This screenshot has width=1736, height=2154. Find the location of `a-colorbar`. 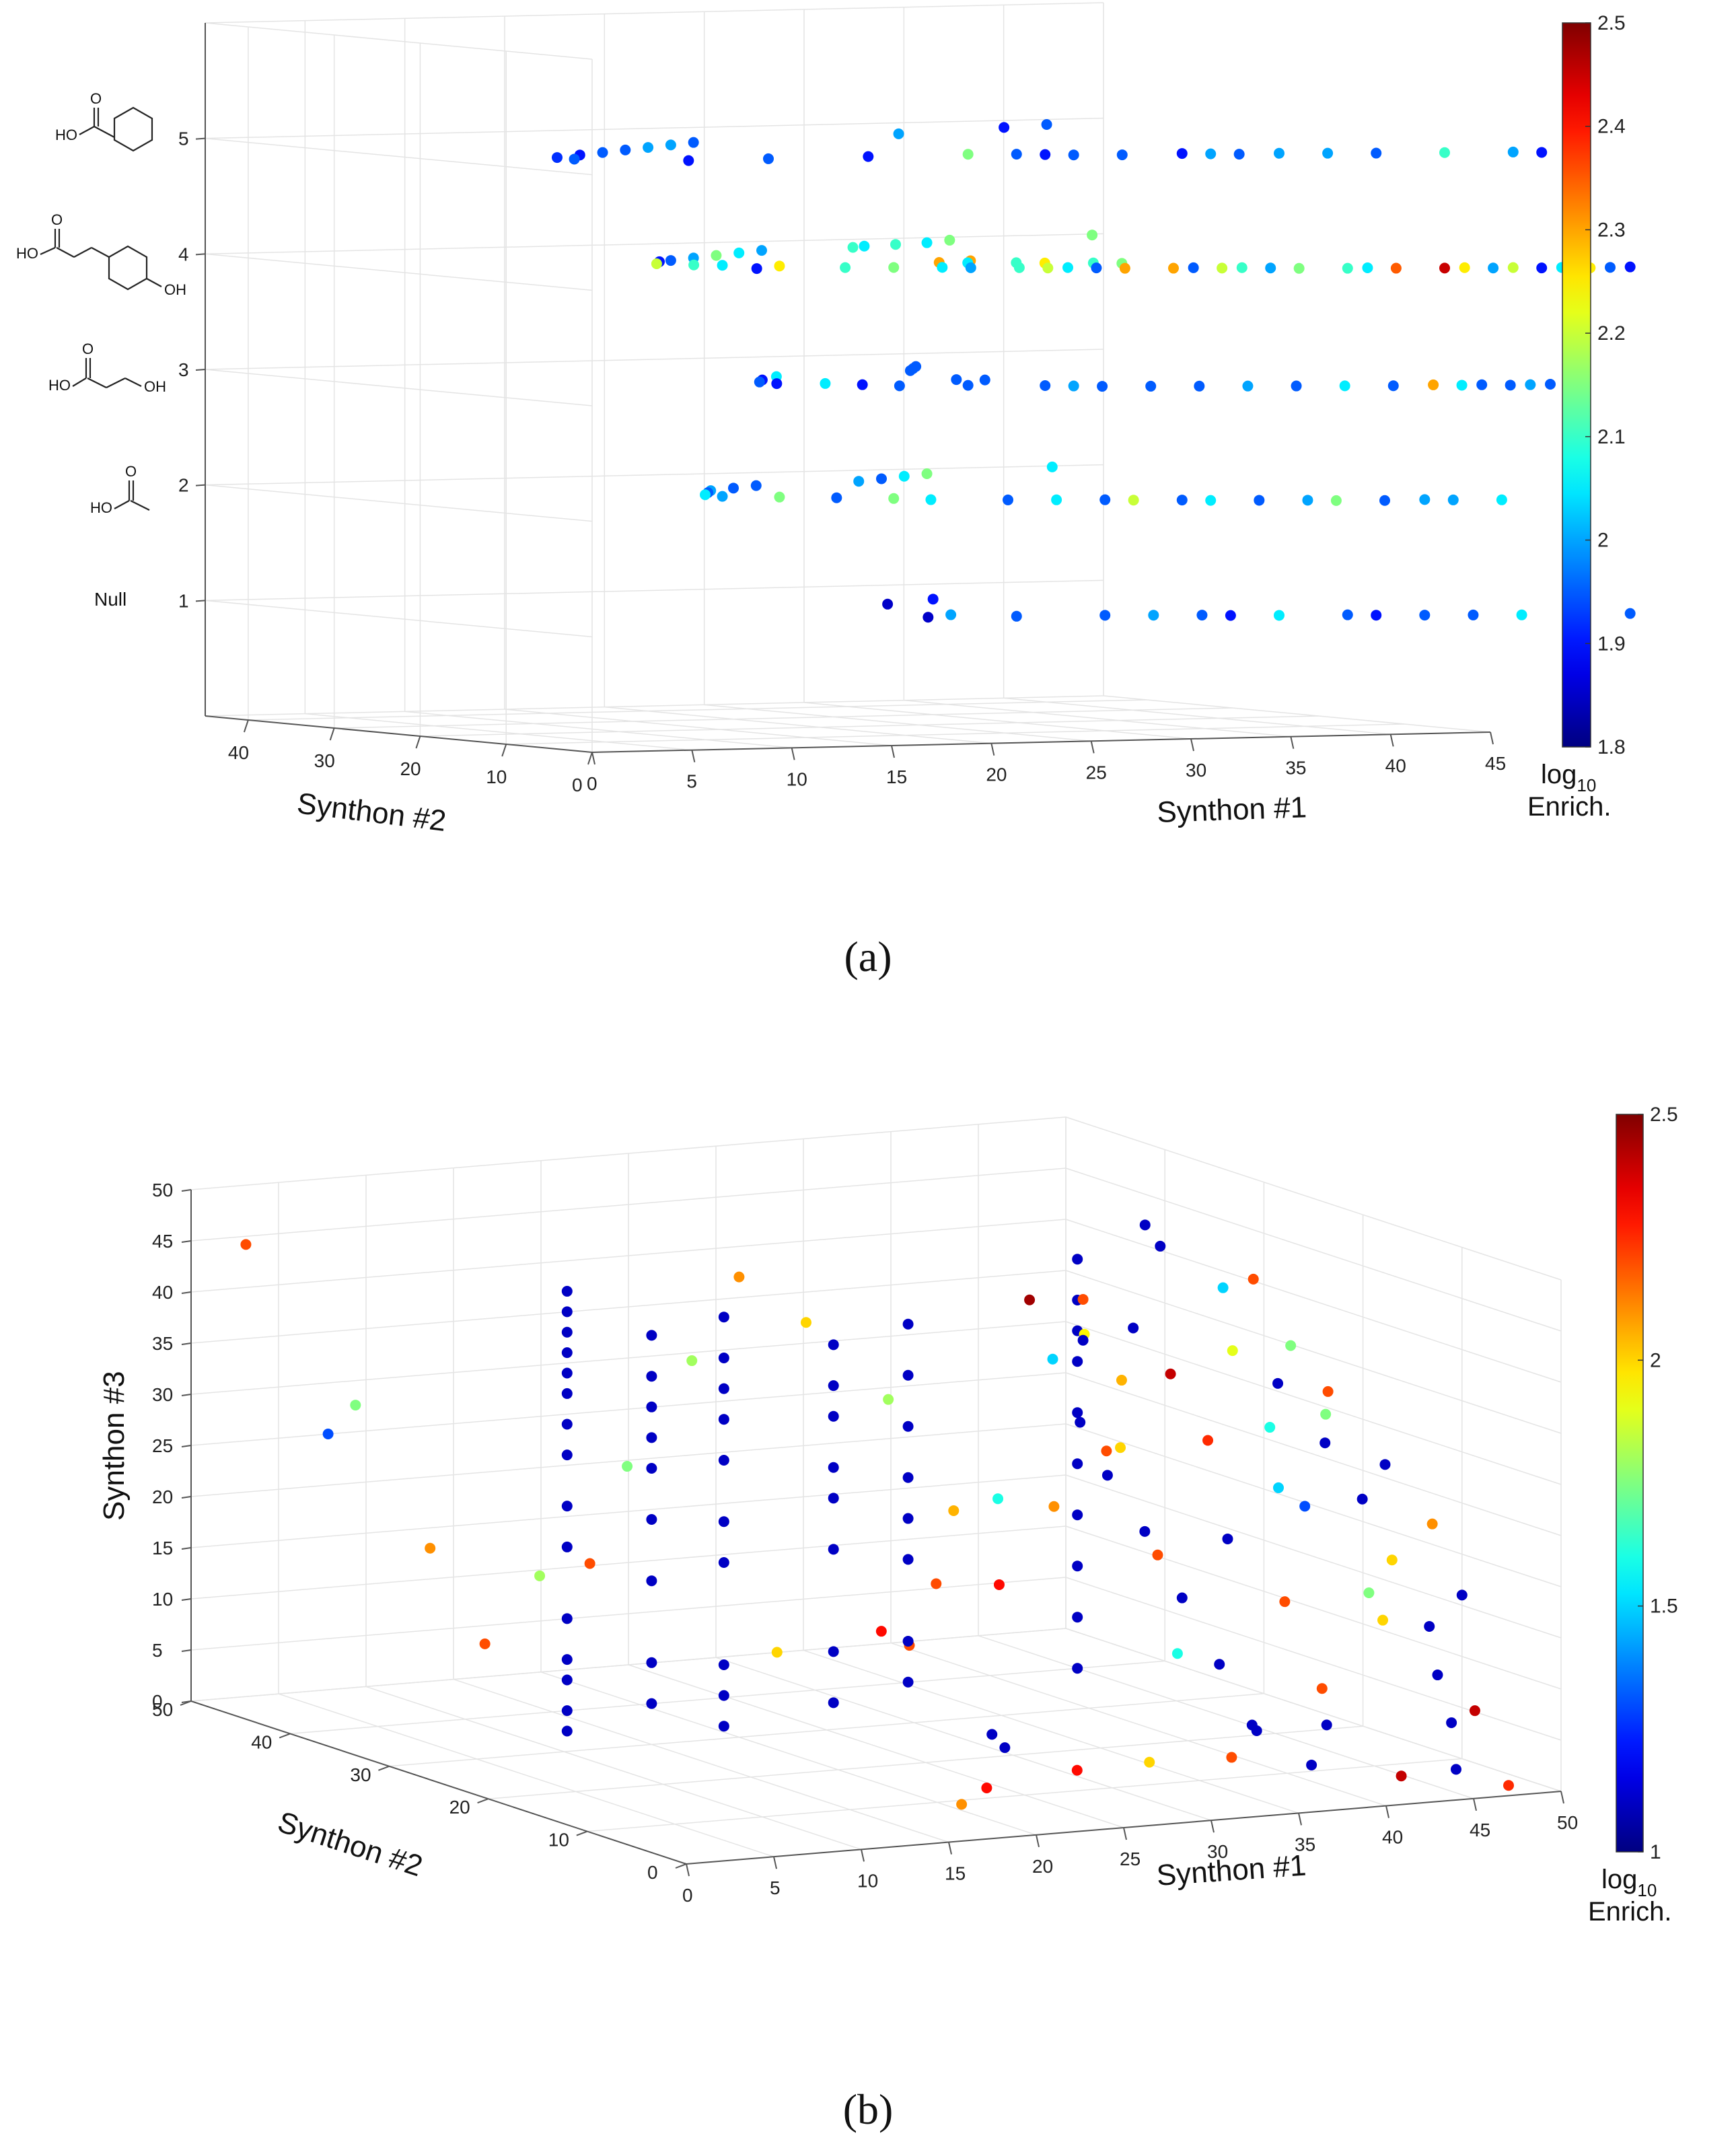

a-colorbar is located at coordinates (1576, 385).